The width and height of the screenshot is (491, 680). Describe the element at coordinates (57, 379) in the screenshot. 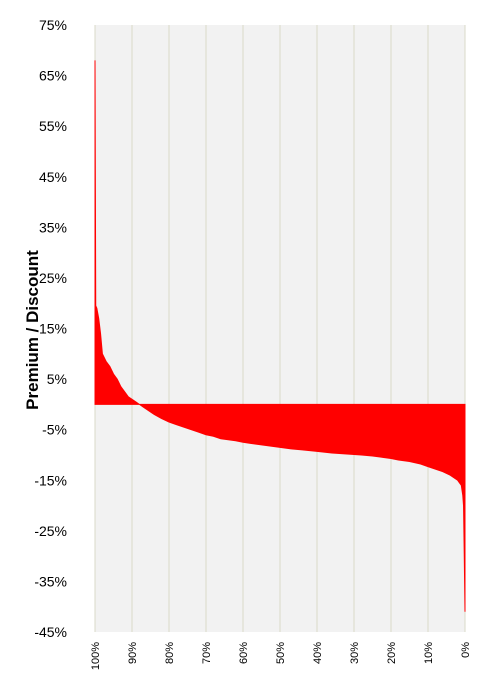

I see `y-tick-label: 5%` at that location.